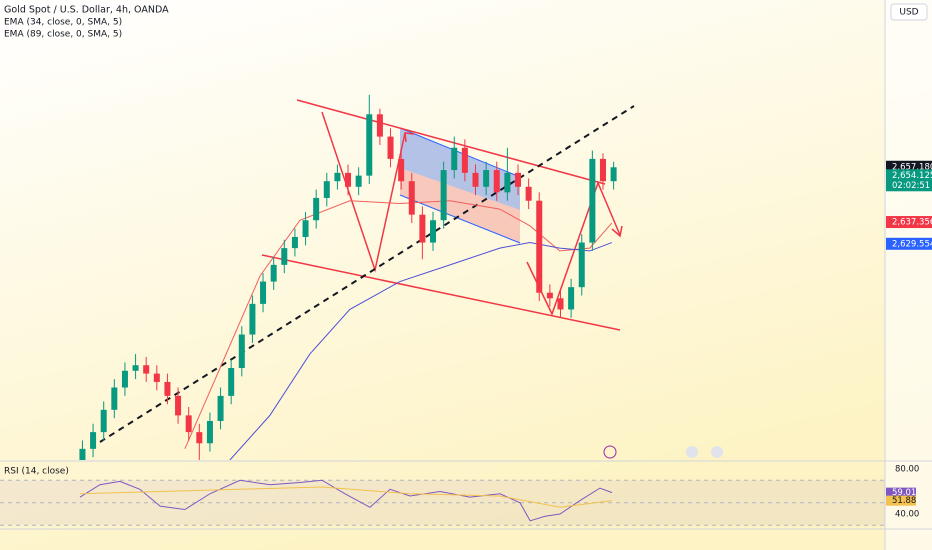  What do you see at coordinates (86, 10) in the screenshot?
I see `chart-title: Gold Spot / U.S. Dollar, 4h, OANDA` at bounding box center [86, 10].